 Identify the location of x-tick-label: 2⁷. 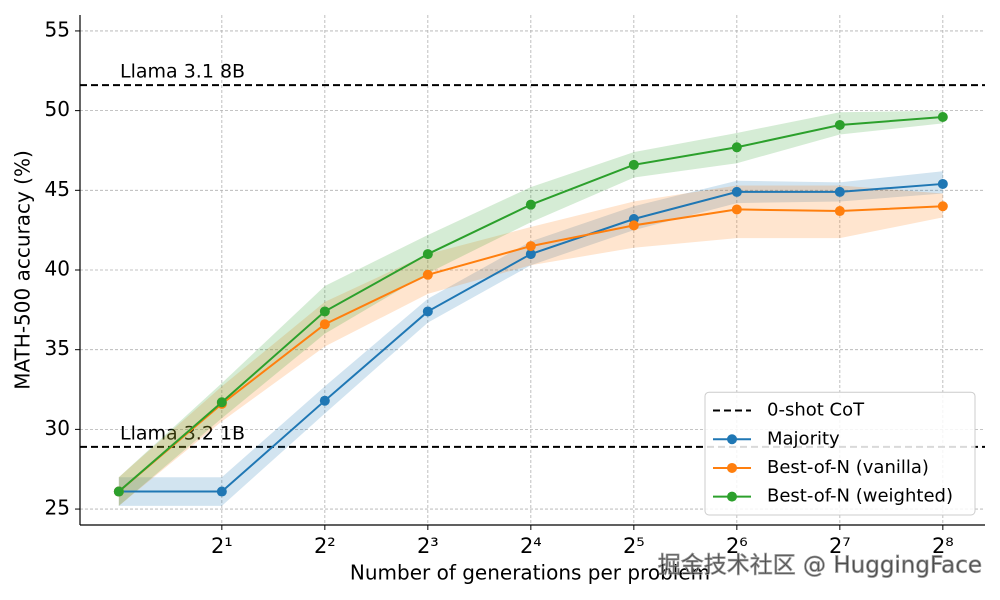
(840, 546).